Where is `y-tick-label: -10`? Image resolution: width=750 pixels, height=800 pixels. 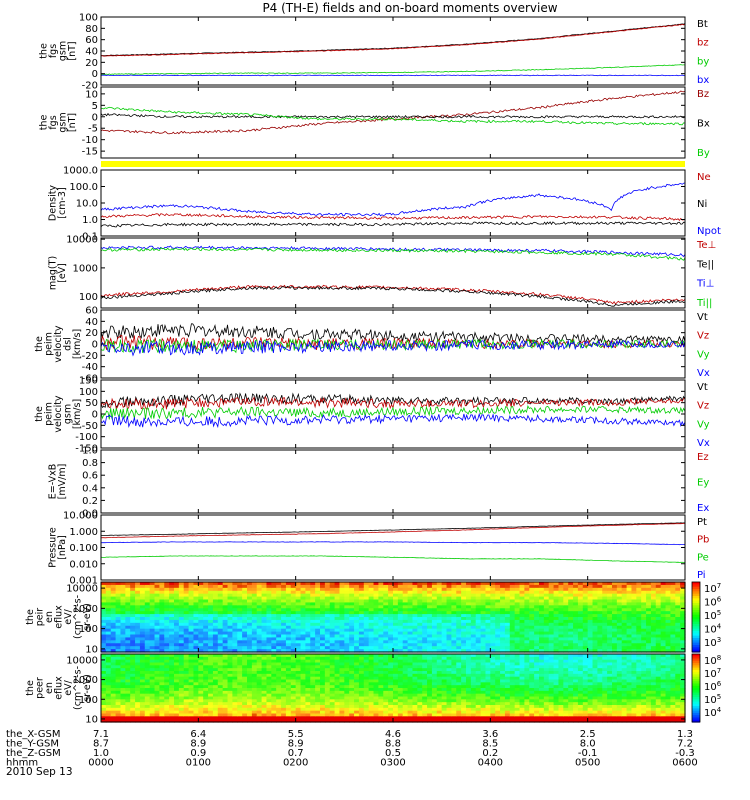 y-tick-label: -10 is located at coordinates (90, 140).